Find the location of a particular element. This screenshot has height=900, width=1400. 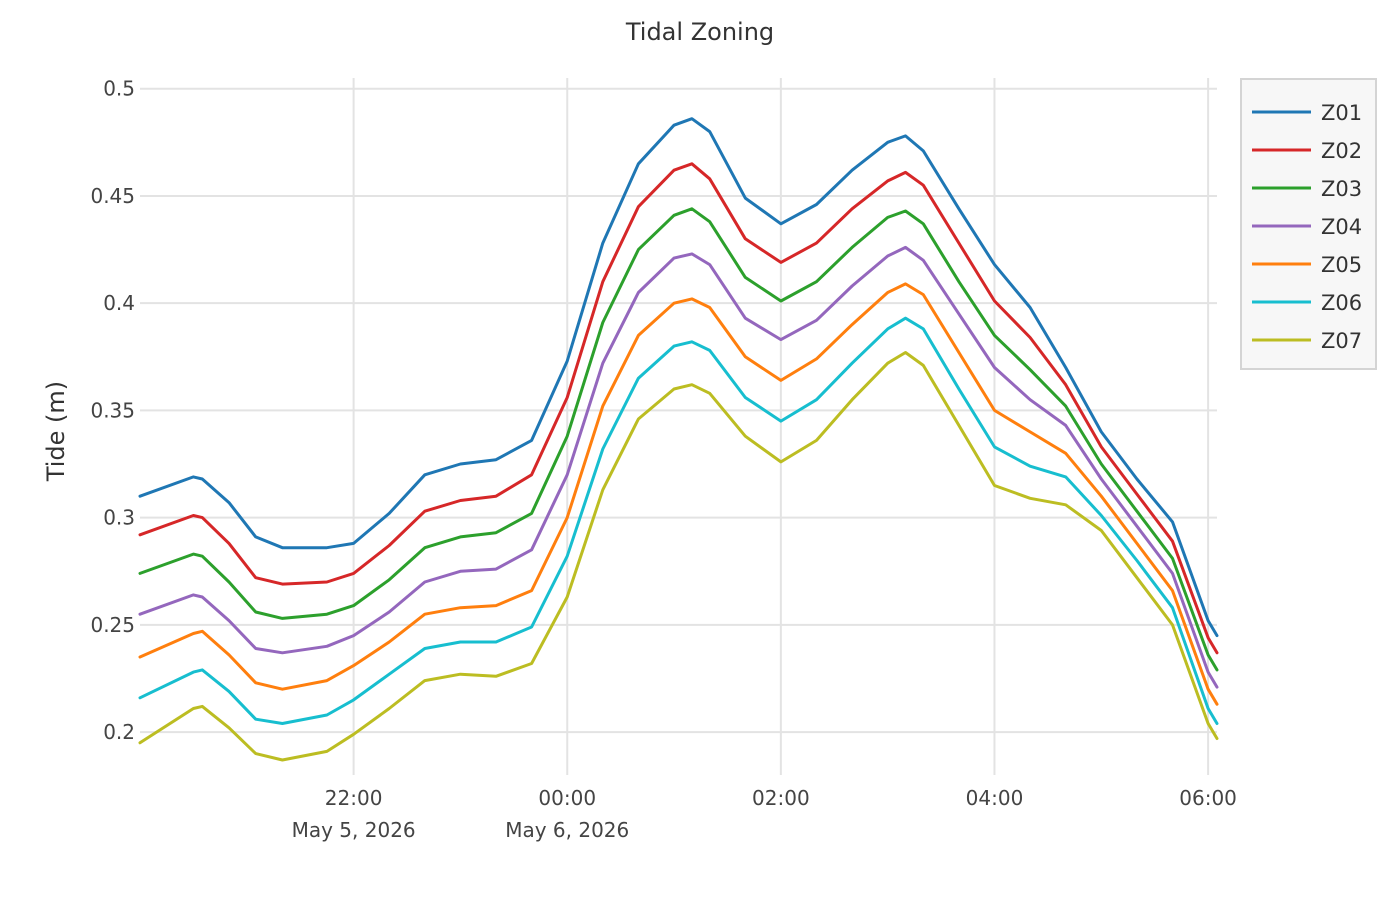

y-tick-labels: 0.2 0.25 0.3 0.35 0.4 0.45 0.5 is located at coordinates (112, 410).